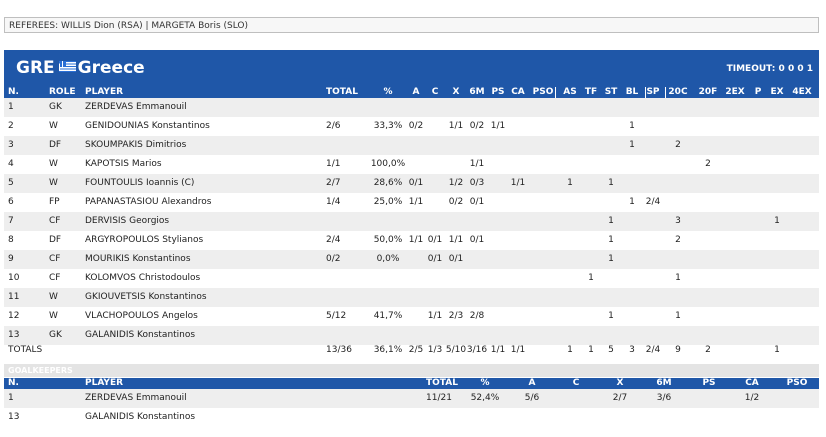  I want to click on column-header-player: PLAYER, so click(104, 92).